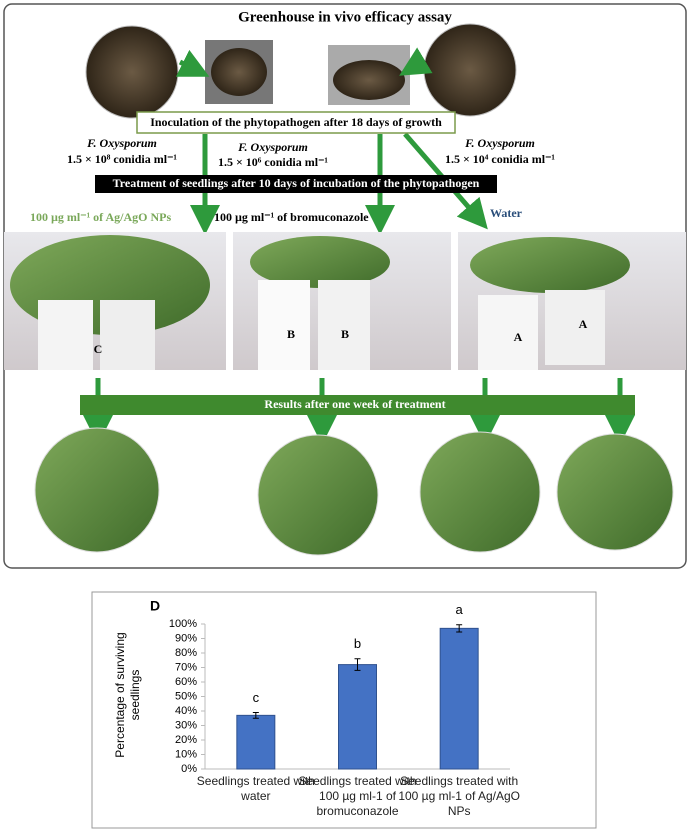  I want to click on concentration: 1.5 × 10⁴ conidia ml⁻¹, so click(500, 159).